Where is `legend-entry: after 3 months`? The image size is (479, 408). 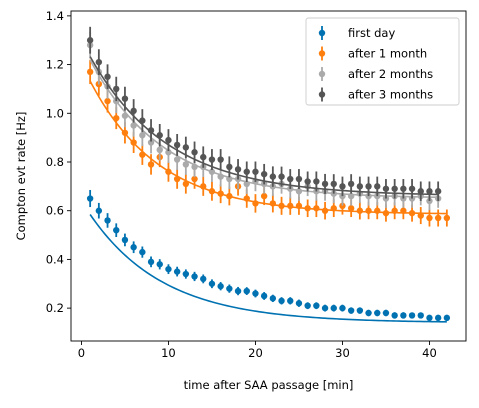 legend-entry: after 3 months is located at coordinates (375, 94).